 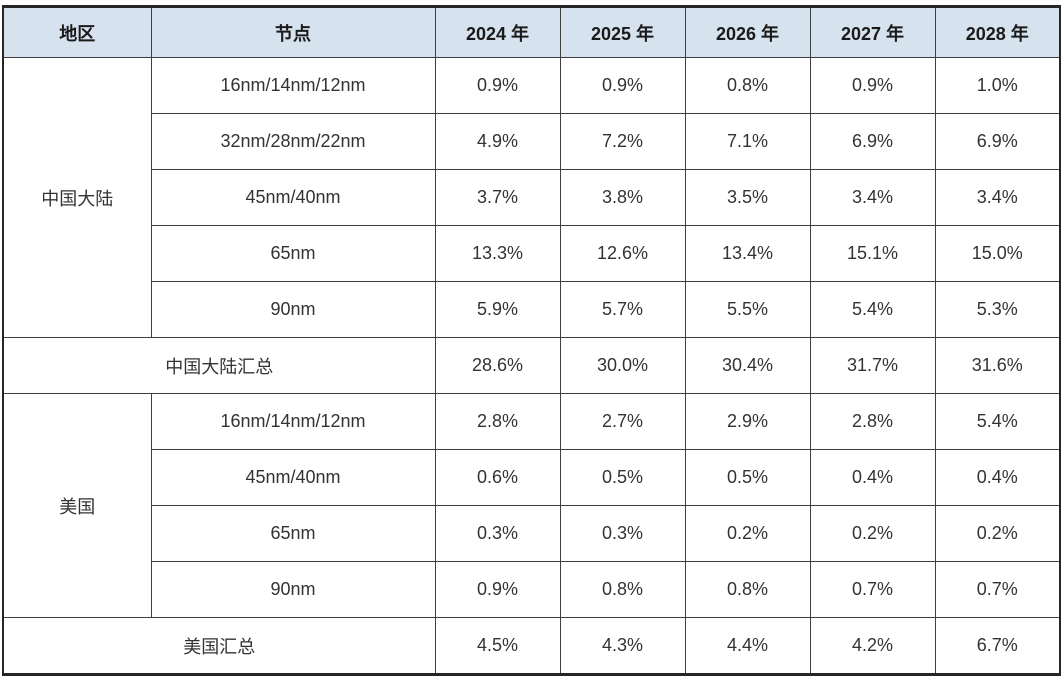 I want to click on value-cell: 7.2%, so click(x=622, y=141).